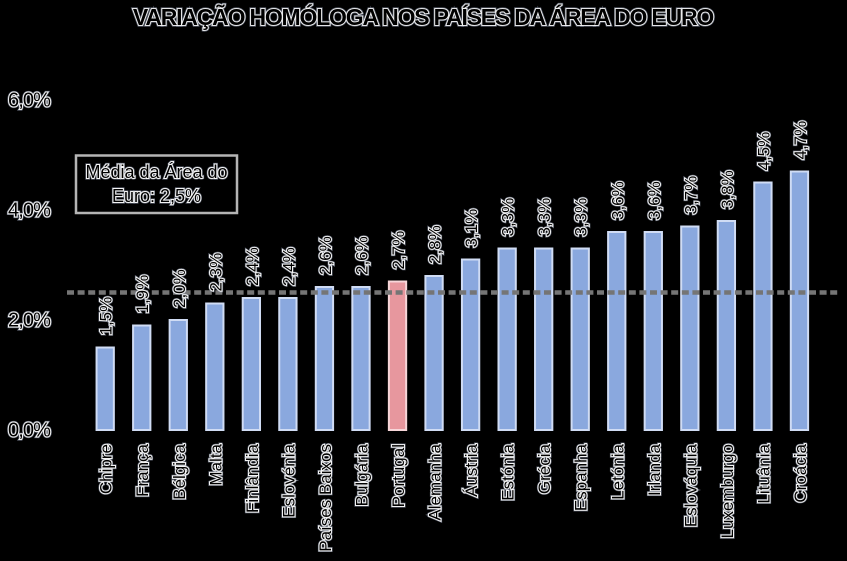  I want to click on svg-text: Luxemburgo, so click(727, 491).